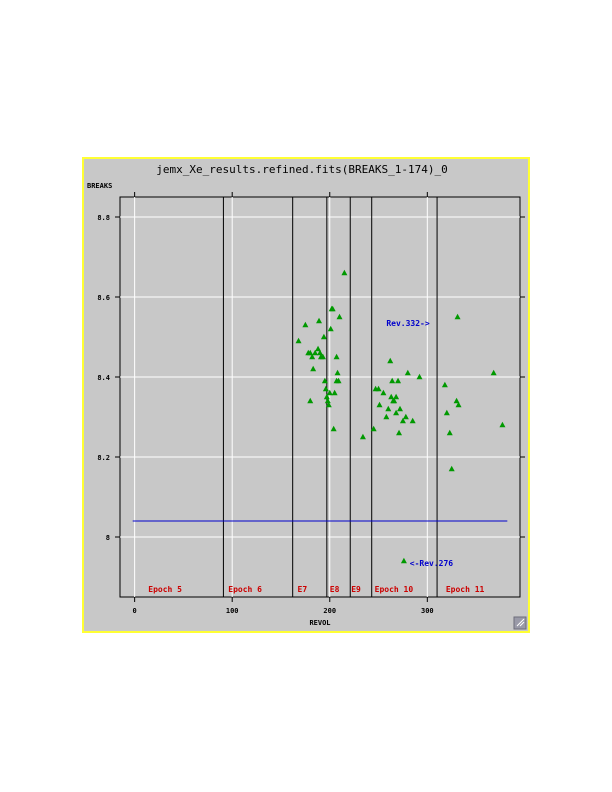 The height and width of the screenshot is (792, 612). Describe the element at coordinates (108, 538) in the screenshot. I see `y-tick-label: 8` at that location.